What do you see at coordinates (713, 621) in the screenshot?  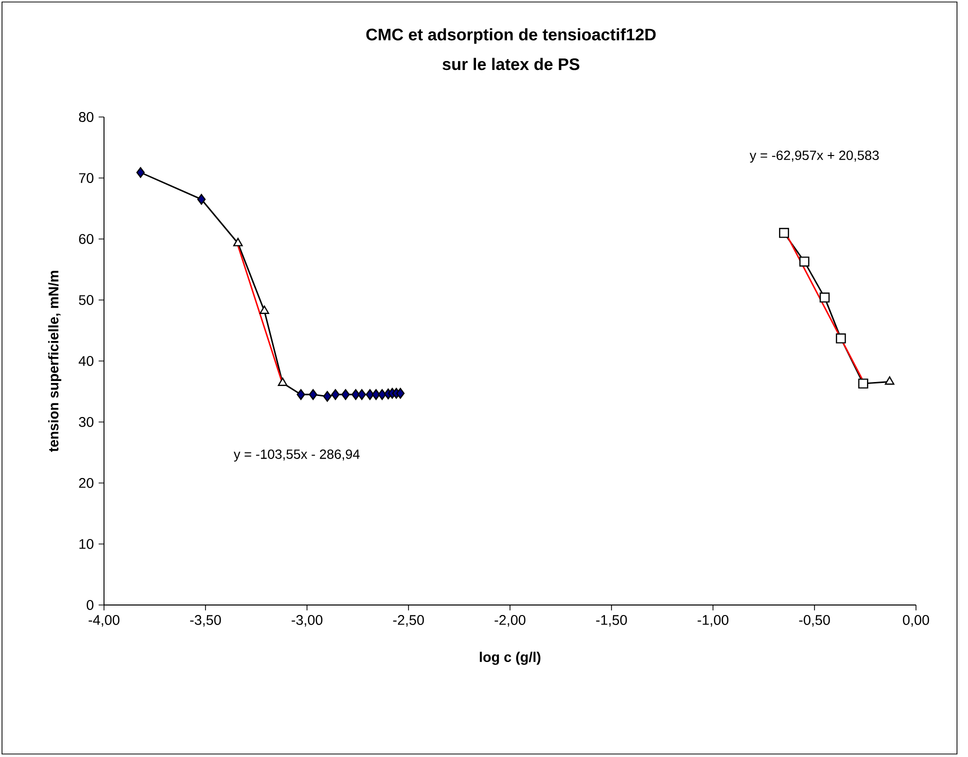 I see `x-tick-label: -1,00` at bounding box center [713, 621].